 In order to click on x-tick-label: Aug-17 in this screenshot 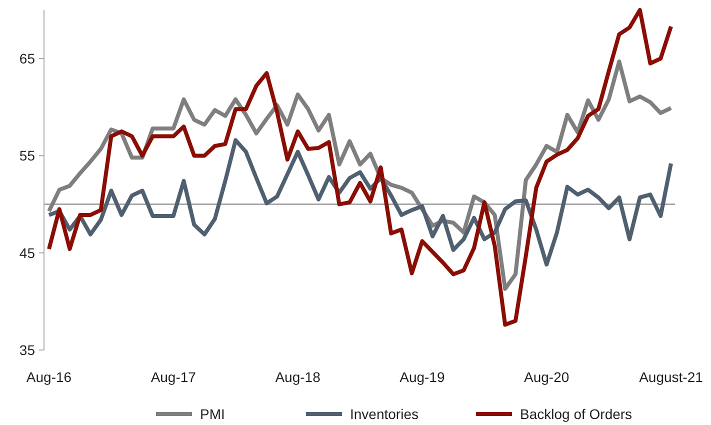, I will do `click(173, 377)`.